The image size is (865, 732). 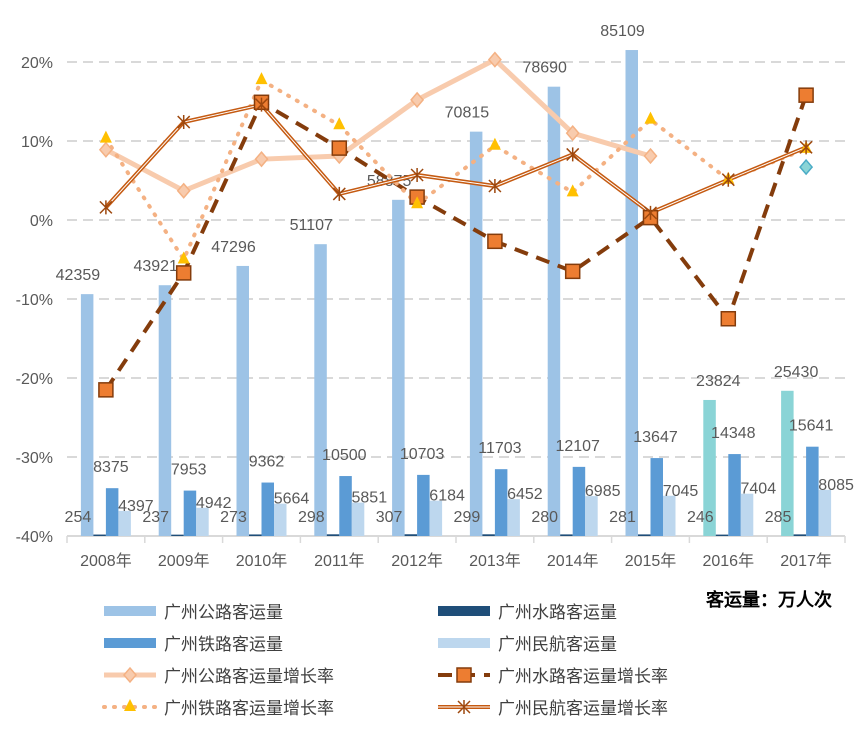 What do you see at coordinates (41, 221) in the screenshot?
I see `y-tick-label: 0%` at bounding box center [41, 221].